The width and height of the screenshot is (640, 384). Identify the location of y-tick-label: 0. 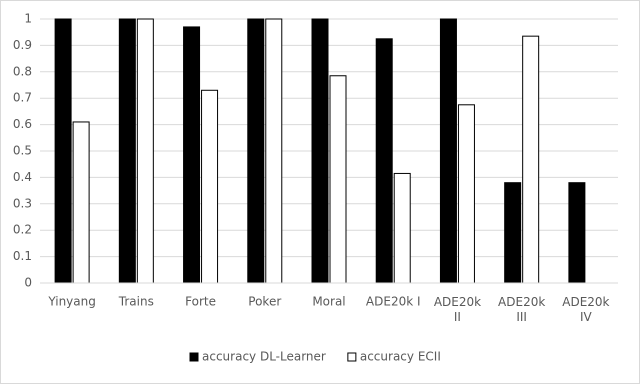
(28, 283).